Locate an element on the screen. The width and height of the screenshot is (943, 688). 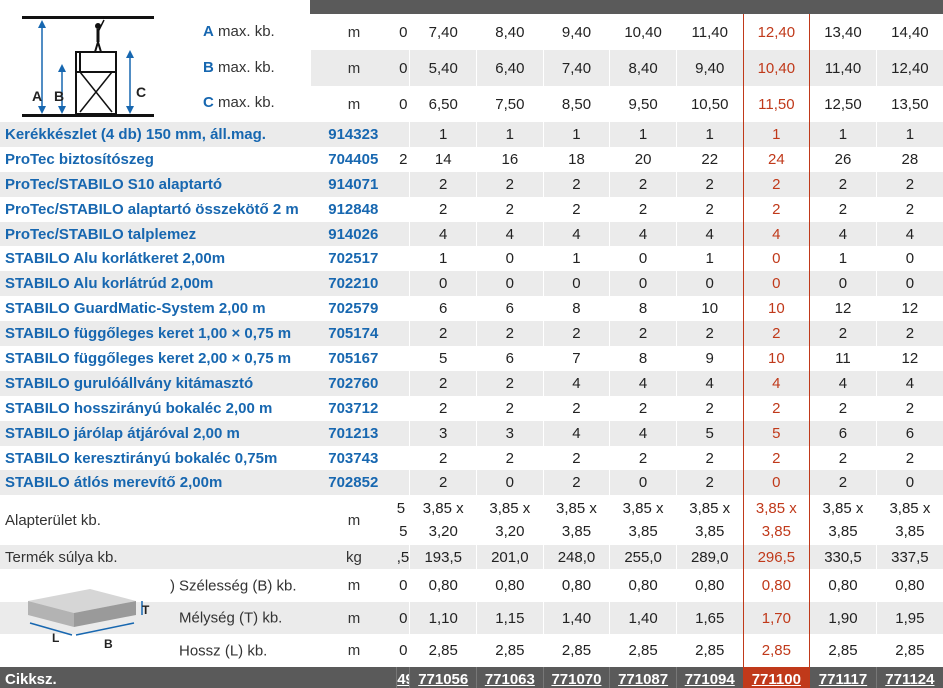
value-cell: 11,50 is located at coordinates (776, 104).